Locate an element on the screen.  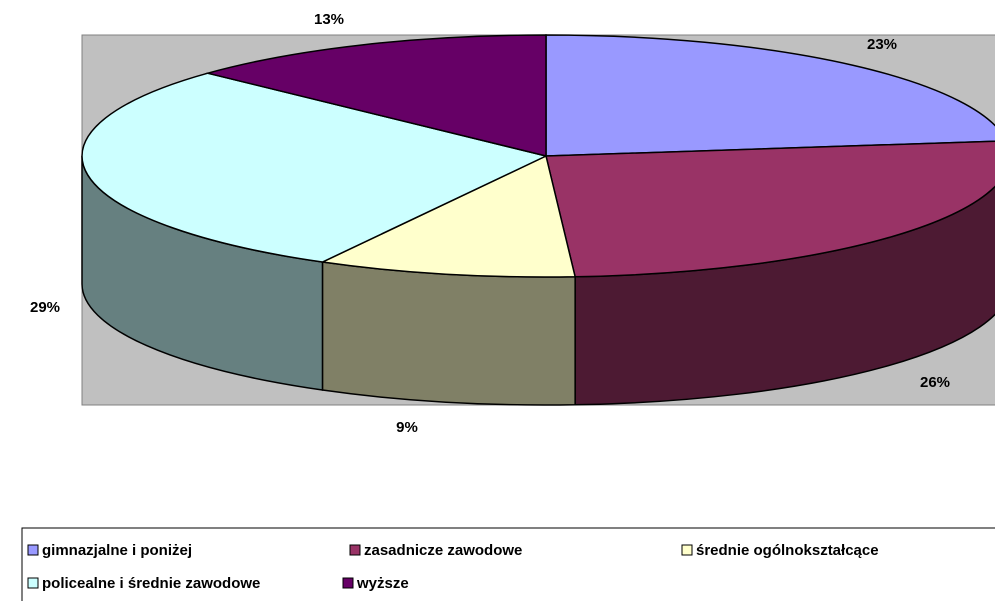
data-label: 13% is located at coordinates (329, 19).